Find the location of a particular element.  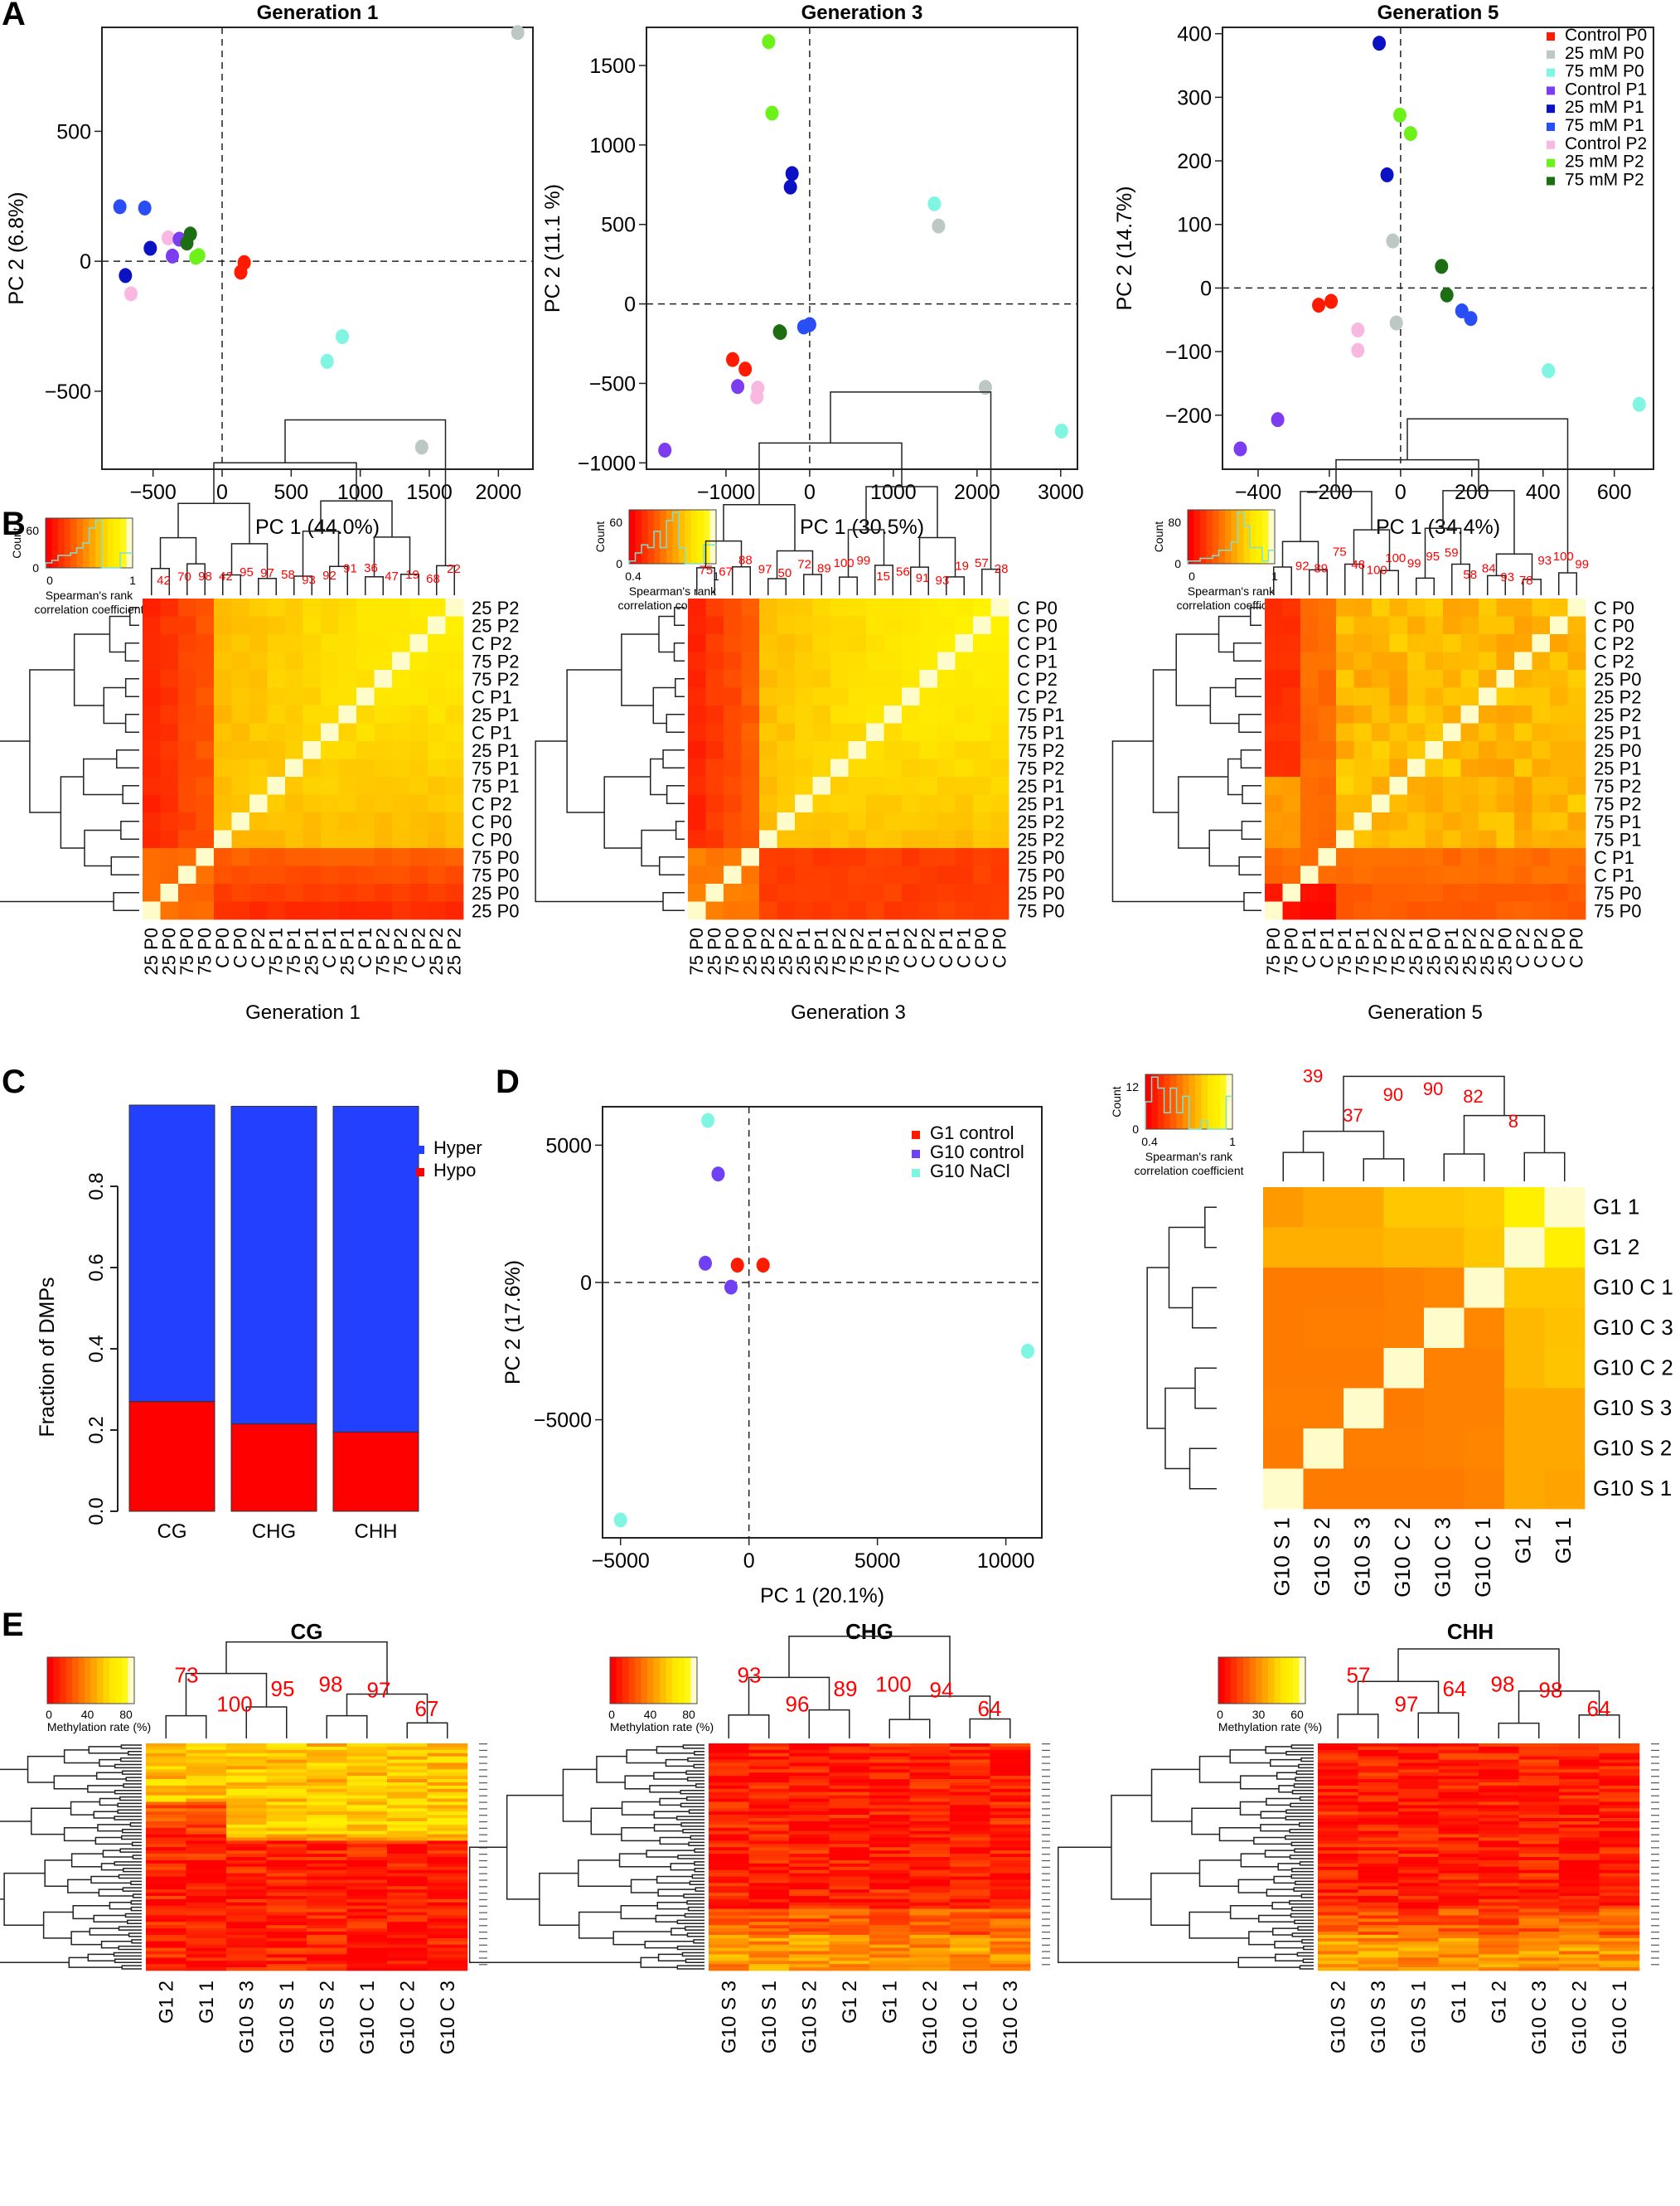

row-label: C P1 is located at coordinates (1037, 661).